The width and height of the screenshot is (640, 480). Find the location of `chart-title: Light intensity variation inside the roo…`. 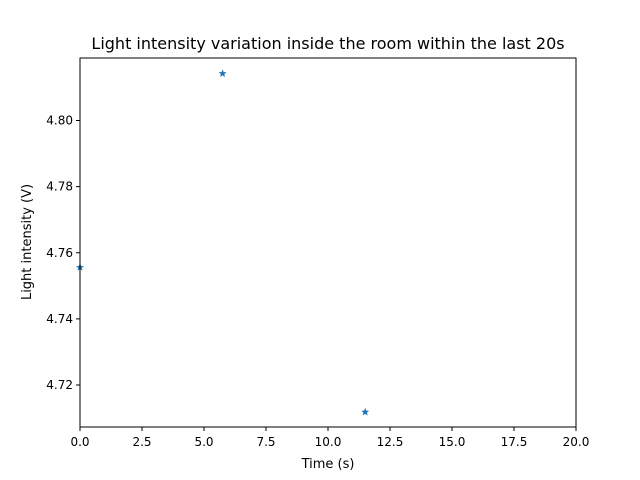

chart-title: Light intensity variation inside the roo… is located at coordinates (327, 43).